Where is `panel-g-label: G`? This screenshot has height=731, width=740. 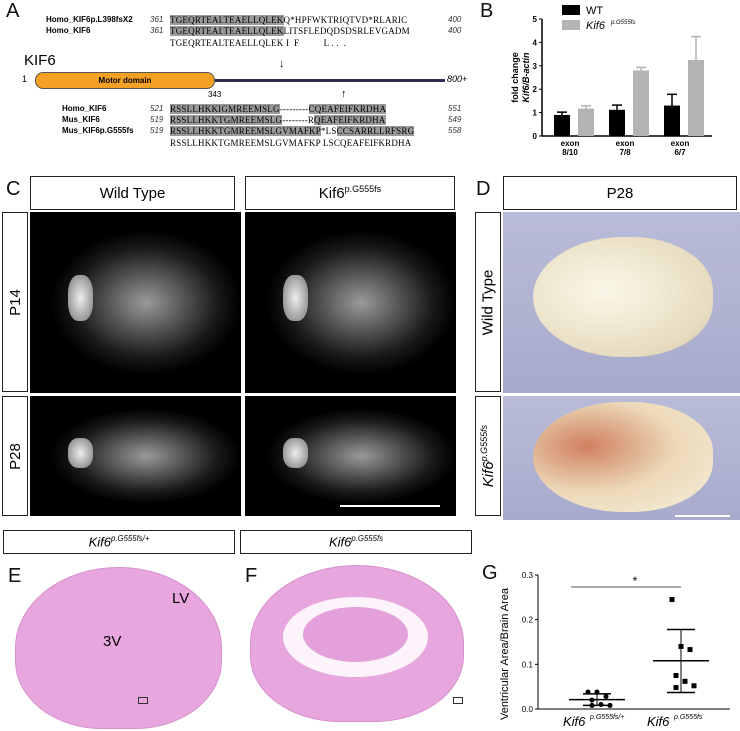 panel-g-label: G is located at coordinates (490, 573).